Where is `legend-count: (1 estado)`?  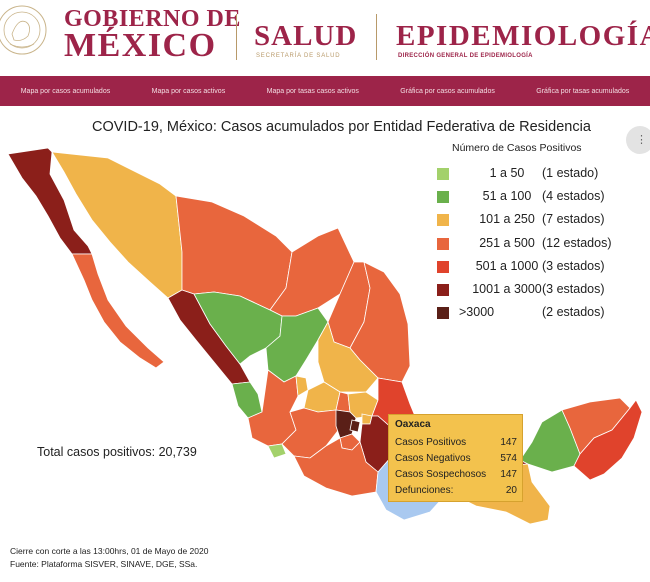
legend-count: (1 estado) is located at coordinates (570, 173).